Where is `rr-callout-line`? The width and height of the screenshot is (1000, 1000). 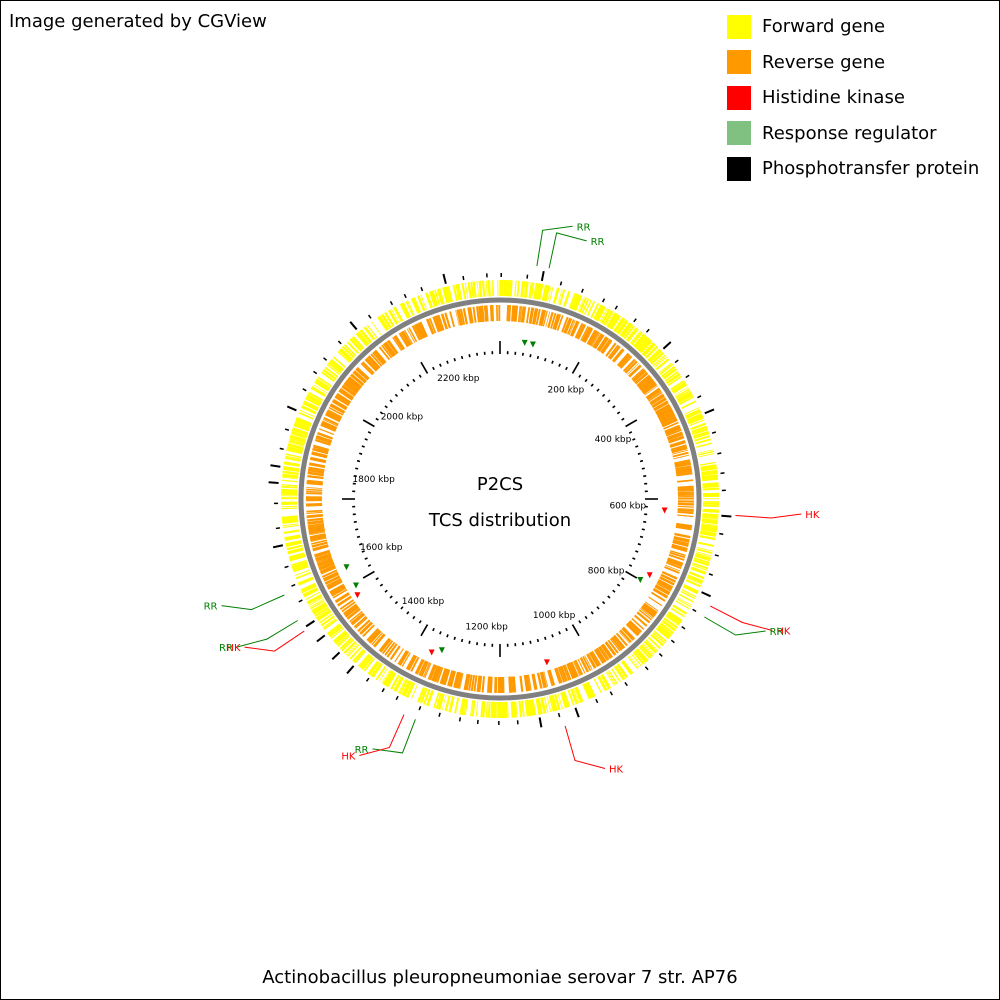 rr-callout-line is located at coordinates (567, 250).